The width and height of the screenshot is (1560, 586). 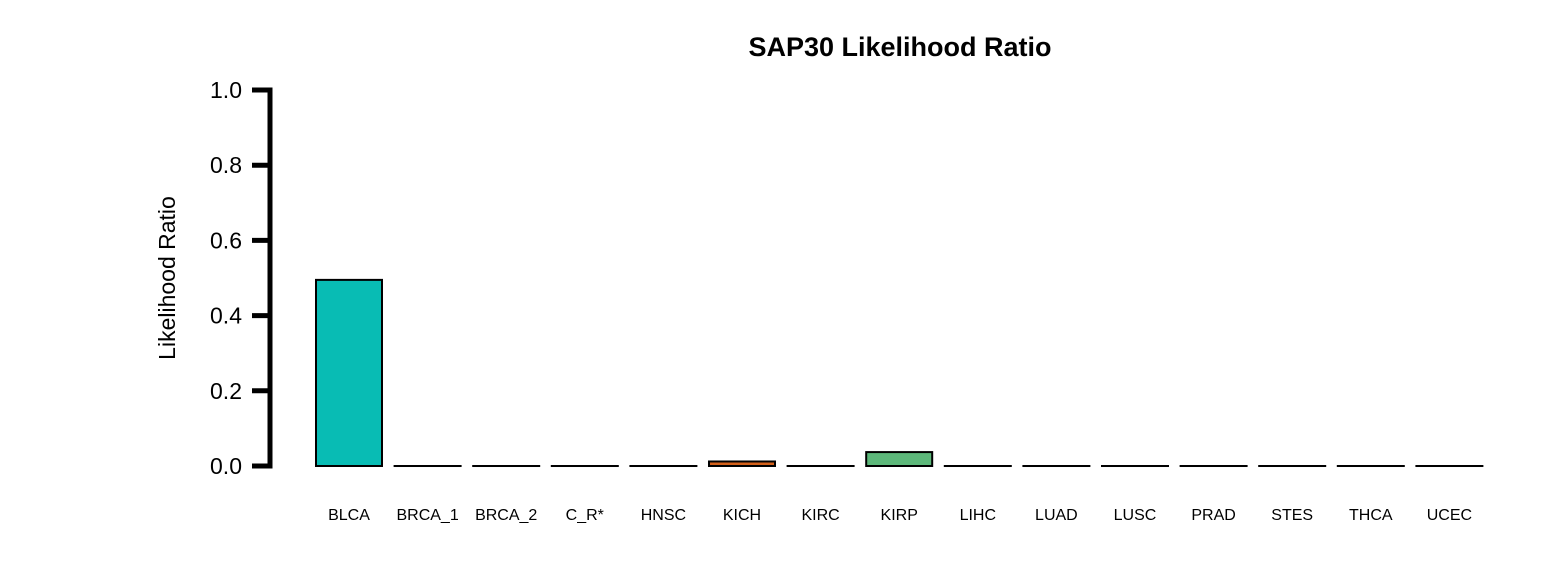 What do you see at coordinates (226, 240) in the screenshot?
I see `y-tick-label: 0.6` at bounding box center [226, 240].